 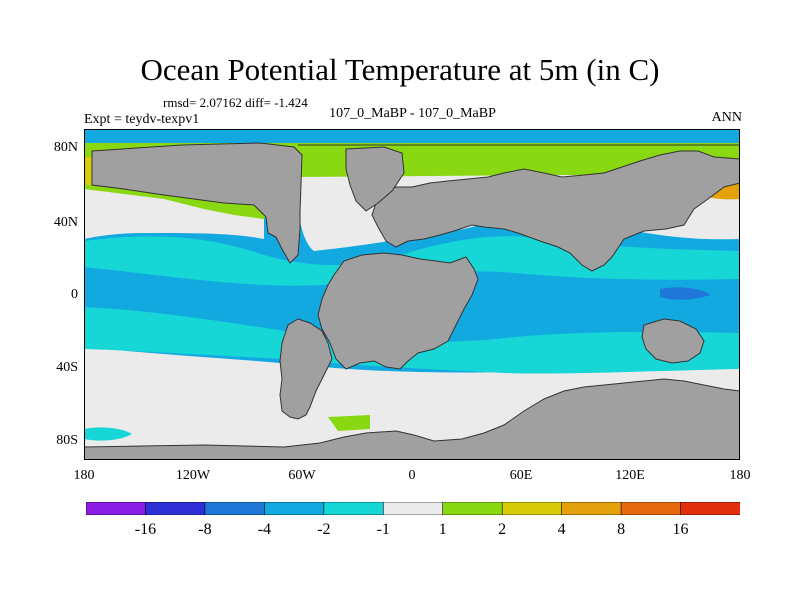 I want to click on greenland-land, so click(x=375, y=179).